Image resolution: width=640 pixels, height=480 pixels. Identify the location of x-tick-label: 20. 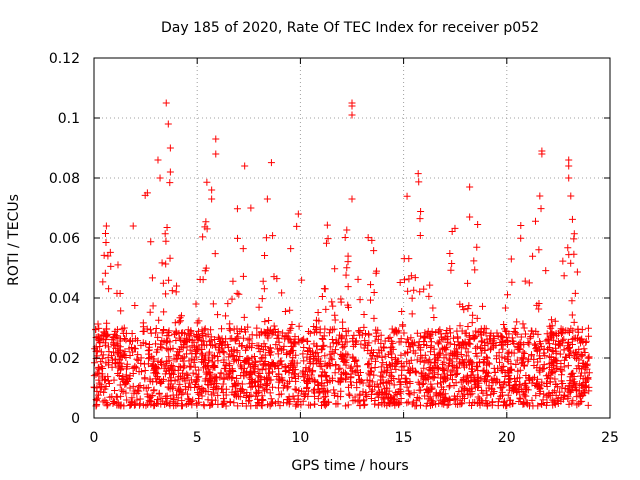
(507, 438).